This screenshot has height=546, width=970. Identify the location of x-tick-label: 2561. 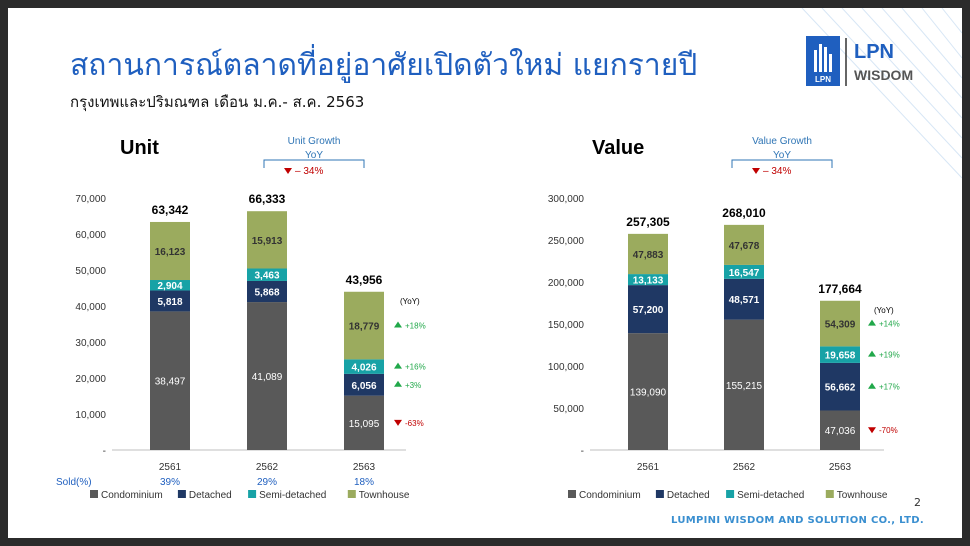
(170, 467).